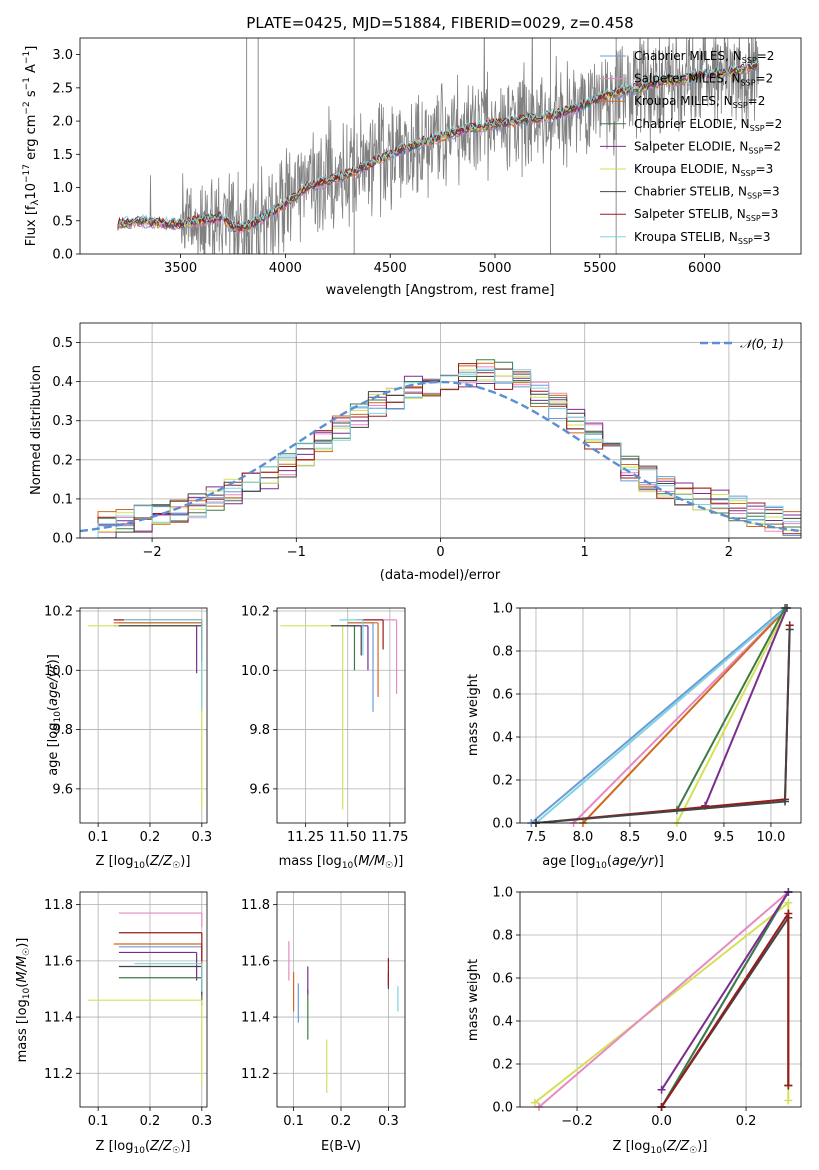  What do you see at coordinates (502, 609) in the screenshot?
I see `y-tick-label: 1.0` at bounding box center [502, 609].